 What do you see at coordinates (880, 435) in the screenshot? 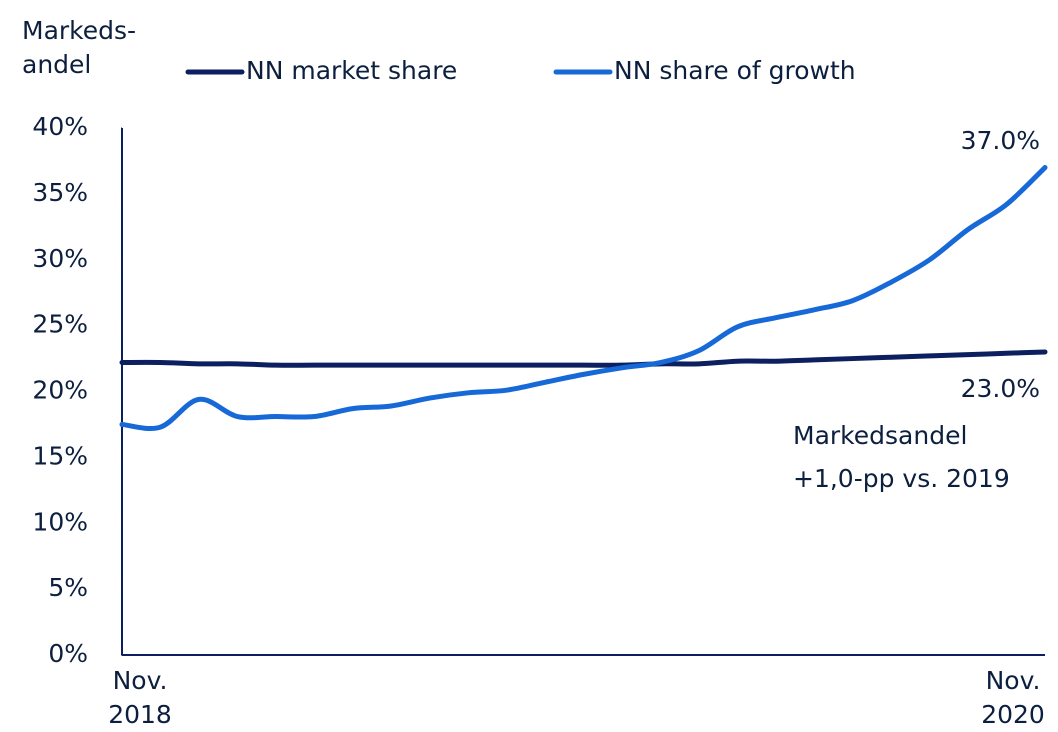
I see `annotation: Markedsandel` at bounding box center [880, 435].